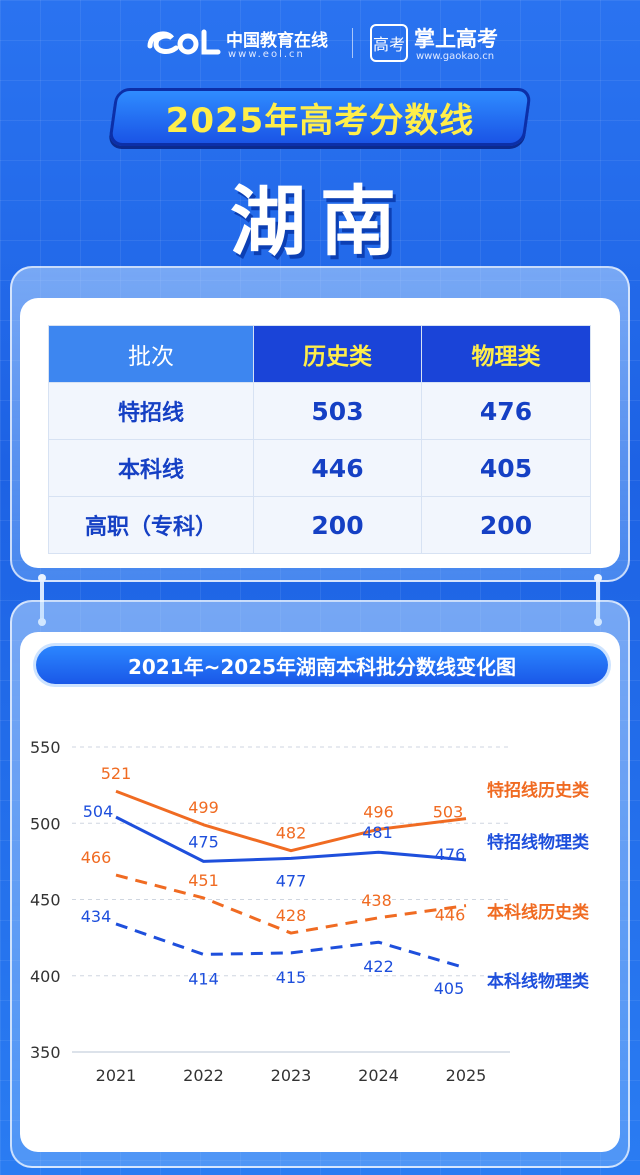 The image size is (640, 1175). I want to click on data-label: 504, so click(98, 811).